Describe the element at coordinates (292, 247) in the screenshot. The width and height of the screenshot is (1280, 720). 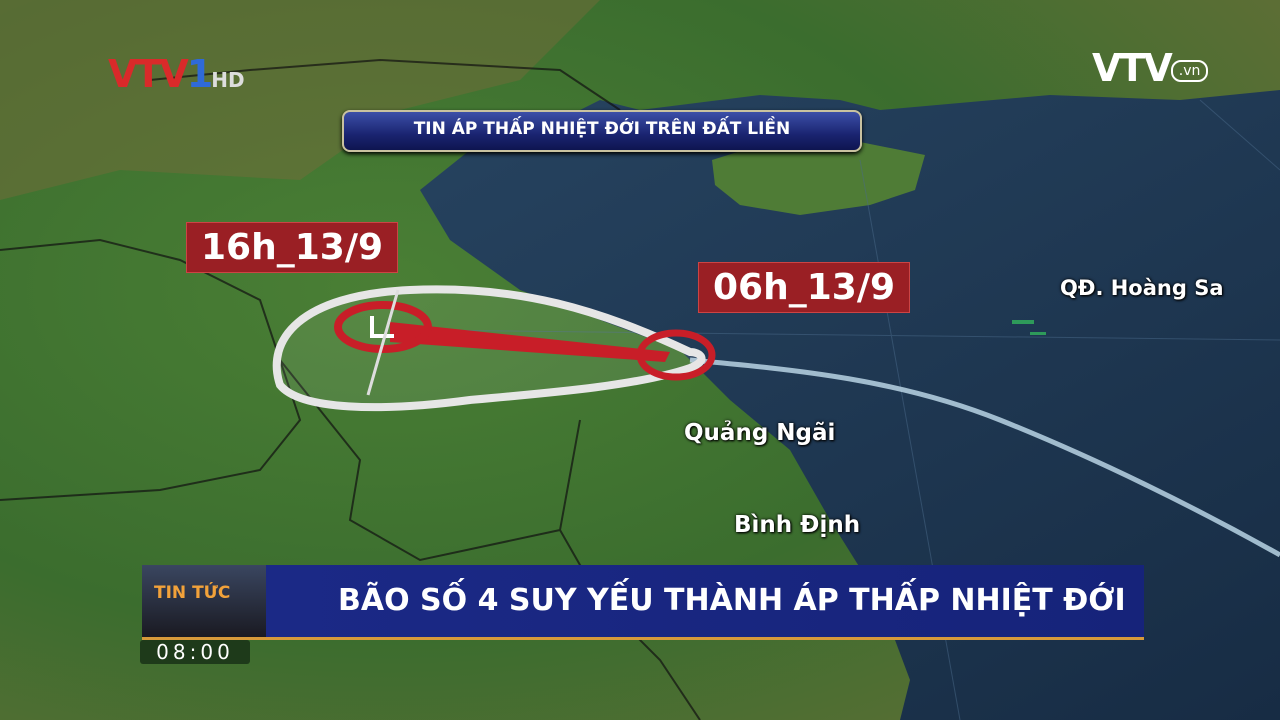
I see `time-label-16h: 16h_13/9` at that location.